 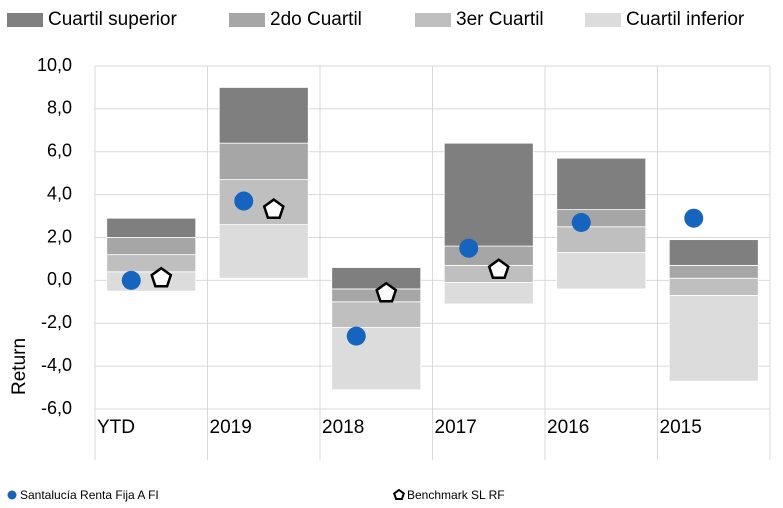 I want to click on legend-label: Santalucía Renta Fija A FI, so click(x=89, y=495).